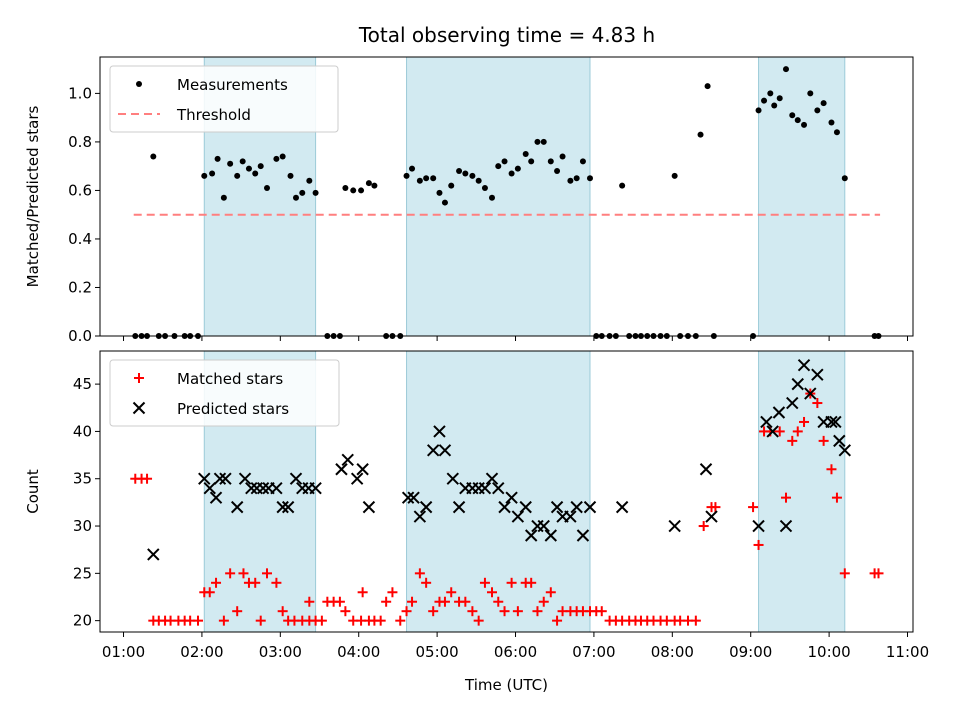 Image resolution: width=960 pixels, height=725 pixels. Describe the element at coordinates (139, 408) in the screenshot. I see `bottom-legend-marker` at that location.